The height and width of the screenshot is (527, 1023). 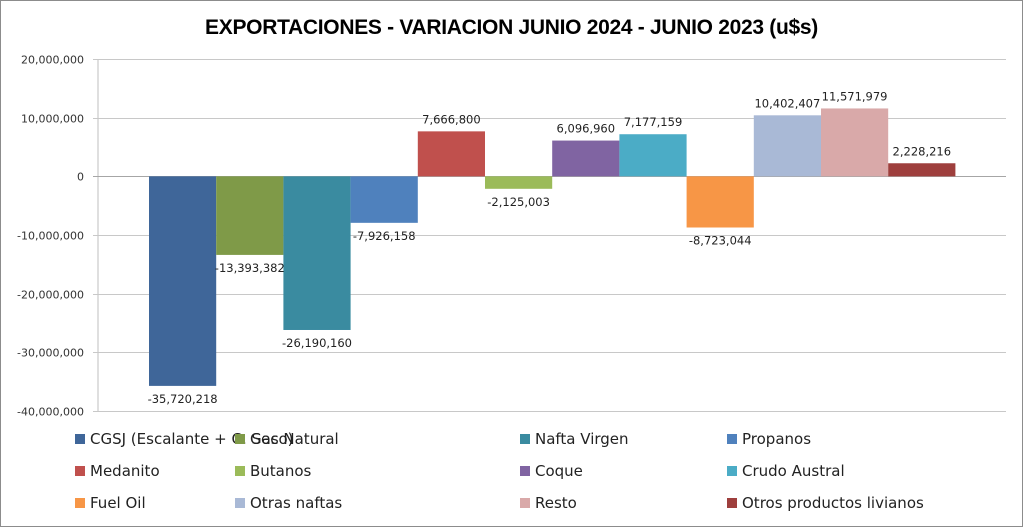 I want to click on bar-otras-naftas, so click(x=787, y=146).